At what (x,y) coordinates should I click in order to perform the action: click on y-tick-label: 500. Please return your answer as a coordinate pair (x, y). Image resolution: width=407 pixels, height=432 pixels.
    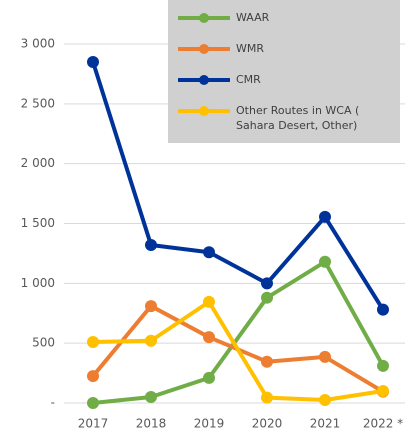
    Looking at the image, I should click on (43, 343).